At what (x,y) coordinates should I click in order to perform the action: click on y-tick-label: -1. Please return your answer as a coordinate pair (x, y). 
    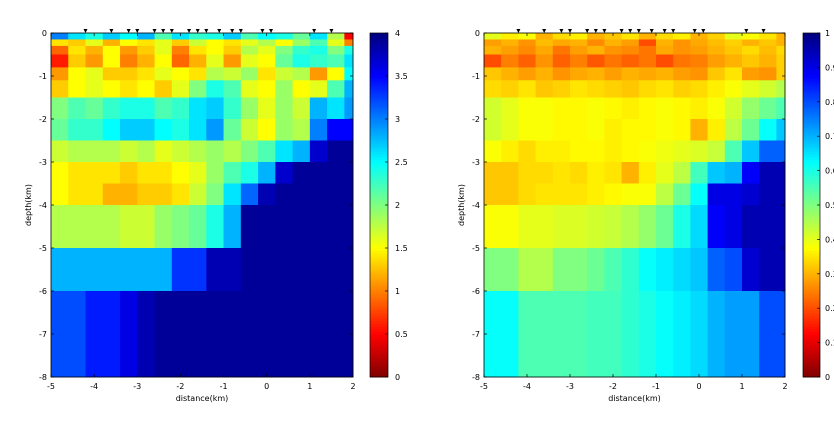
    Looking at the image, I should click on (476, 76).